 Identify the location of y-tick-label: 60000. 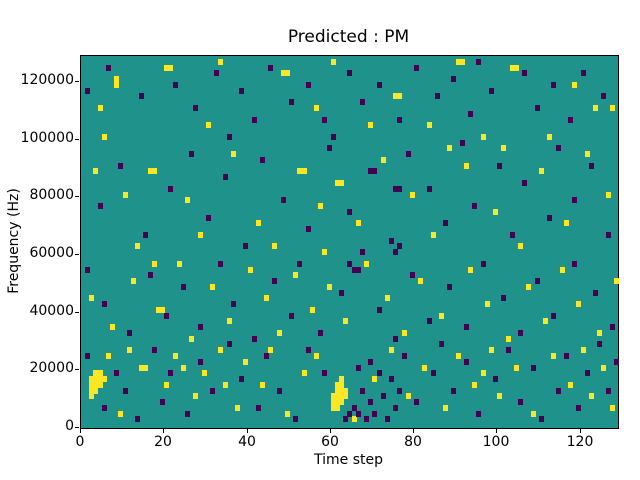
(51, 253).